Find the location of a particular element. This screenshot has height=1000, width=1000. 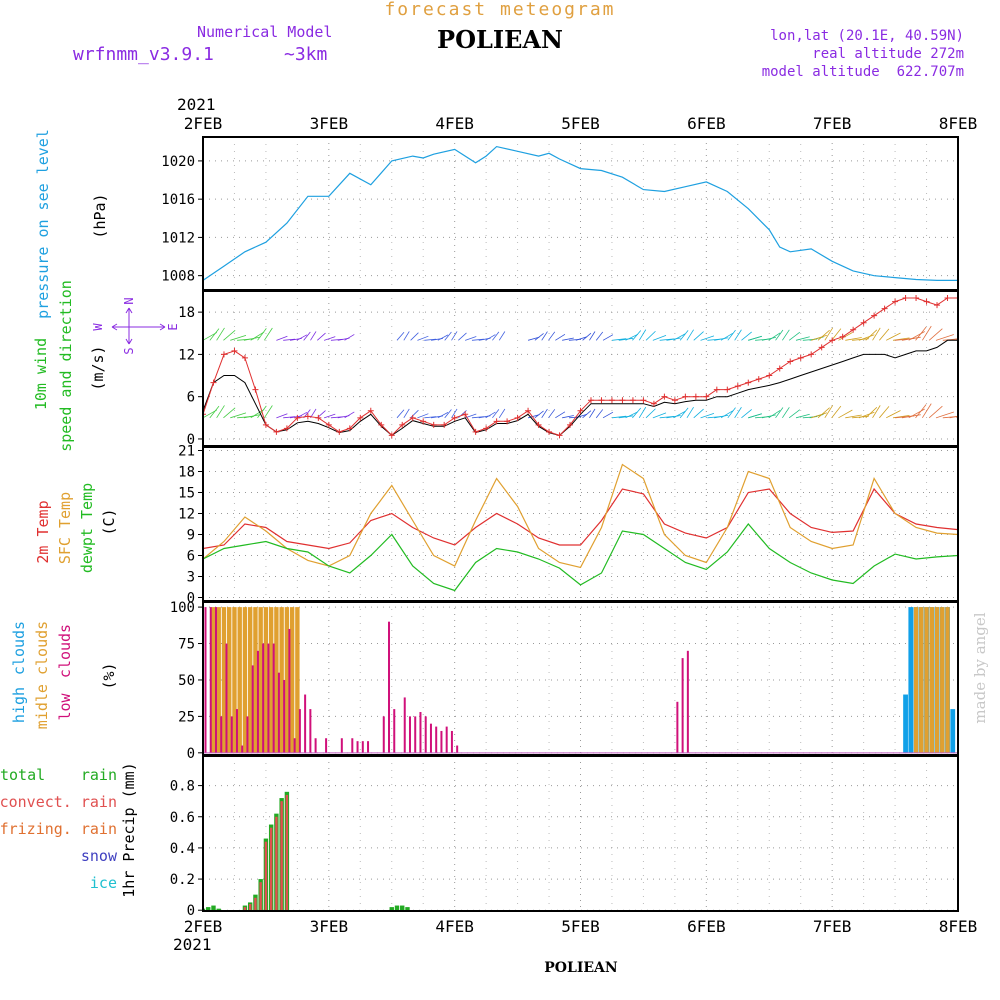

precip-legend-convect: convect. rain is located at coordinates (58, 802).